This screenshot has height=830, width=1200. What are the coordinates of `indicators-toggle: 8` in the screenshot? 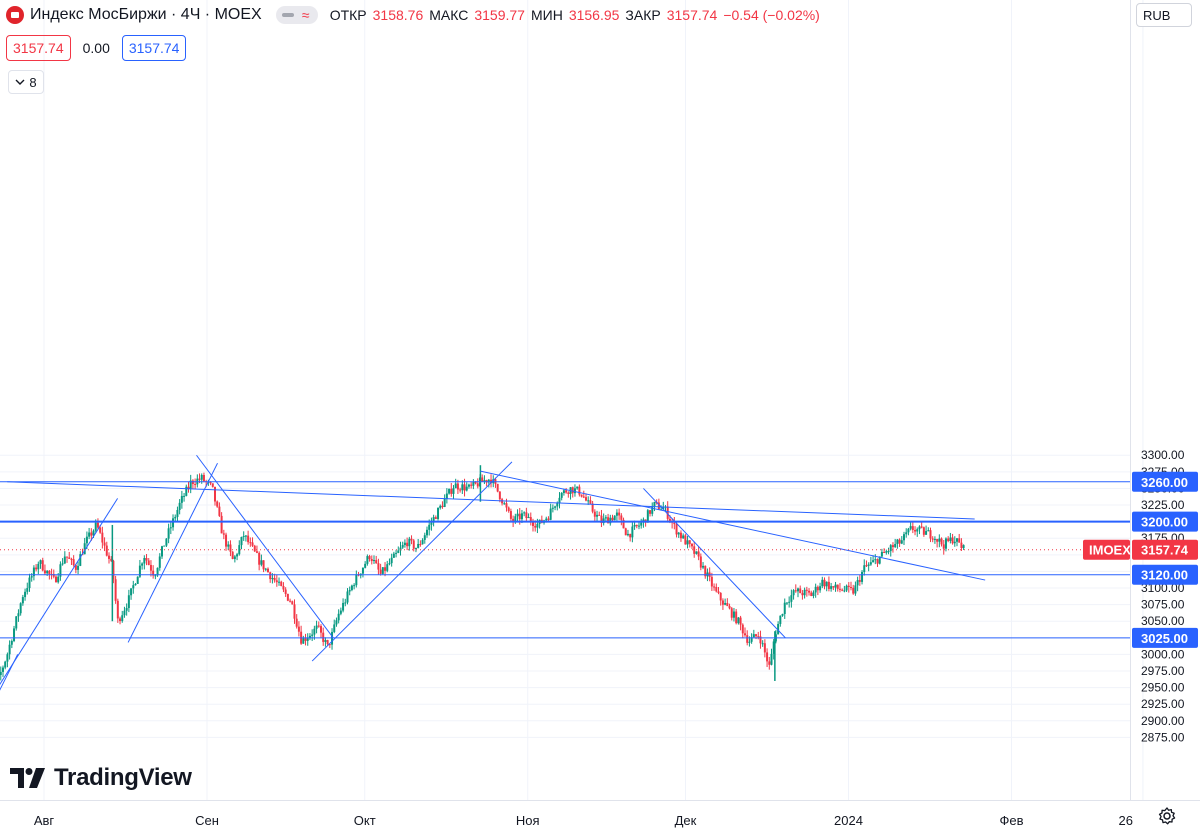 It's located at (26, 82).